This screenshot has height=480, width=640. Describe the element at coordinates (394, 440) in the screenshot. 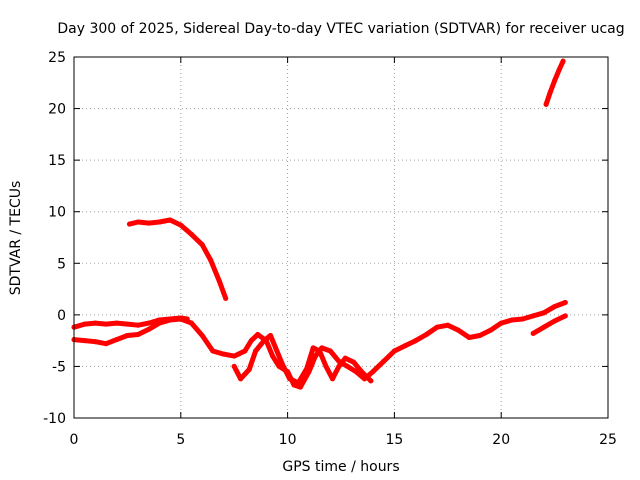

I see `x-tick-label: 15` at that location.